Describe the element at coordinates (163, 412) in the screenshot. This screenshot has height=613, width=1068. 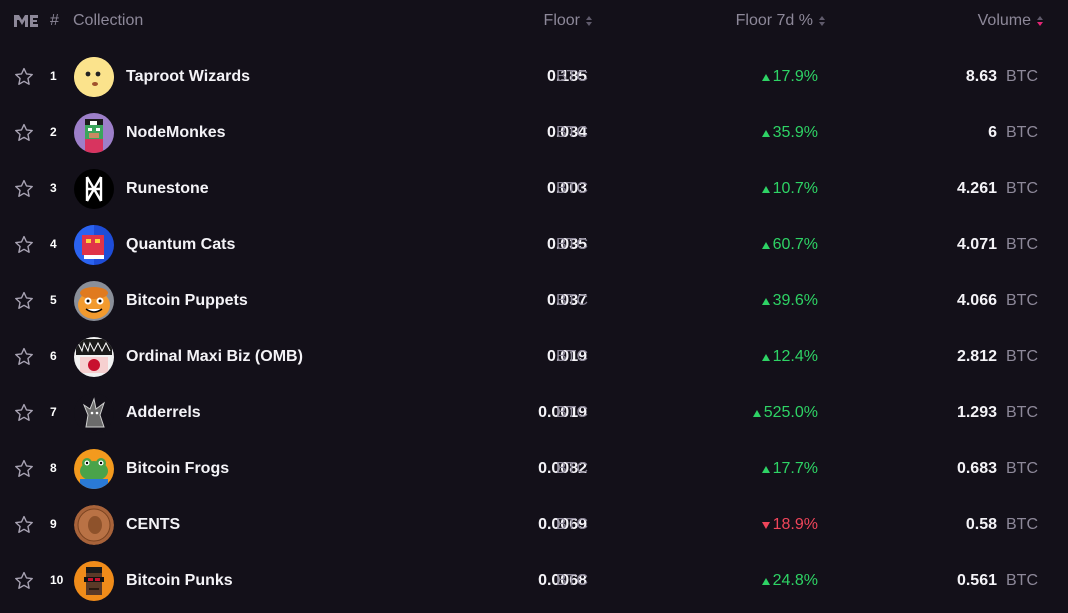
I see `collection-name: Adderrels` at that location.